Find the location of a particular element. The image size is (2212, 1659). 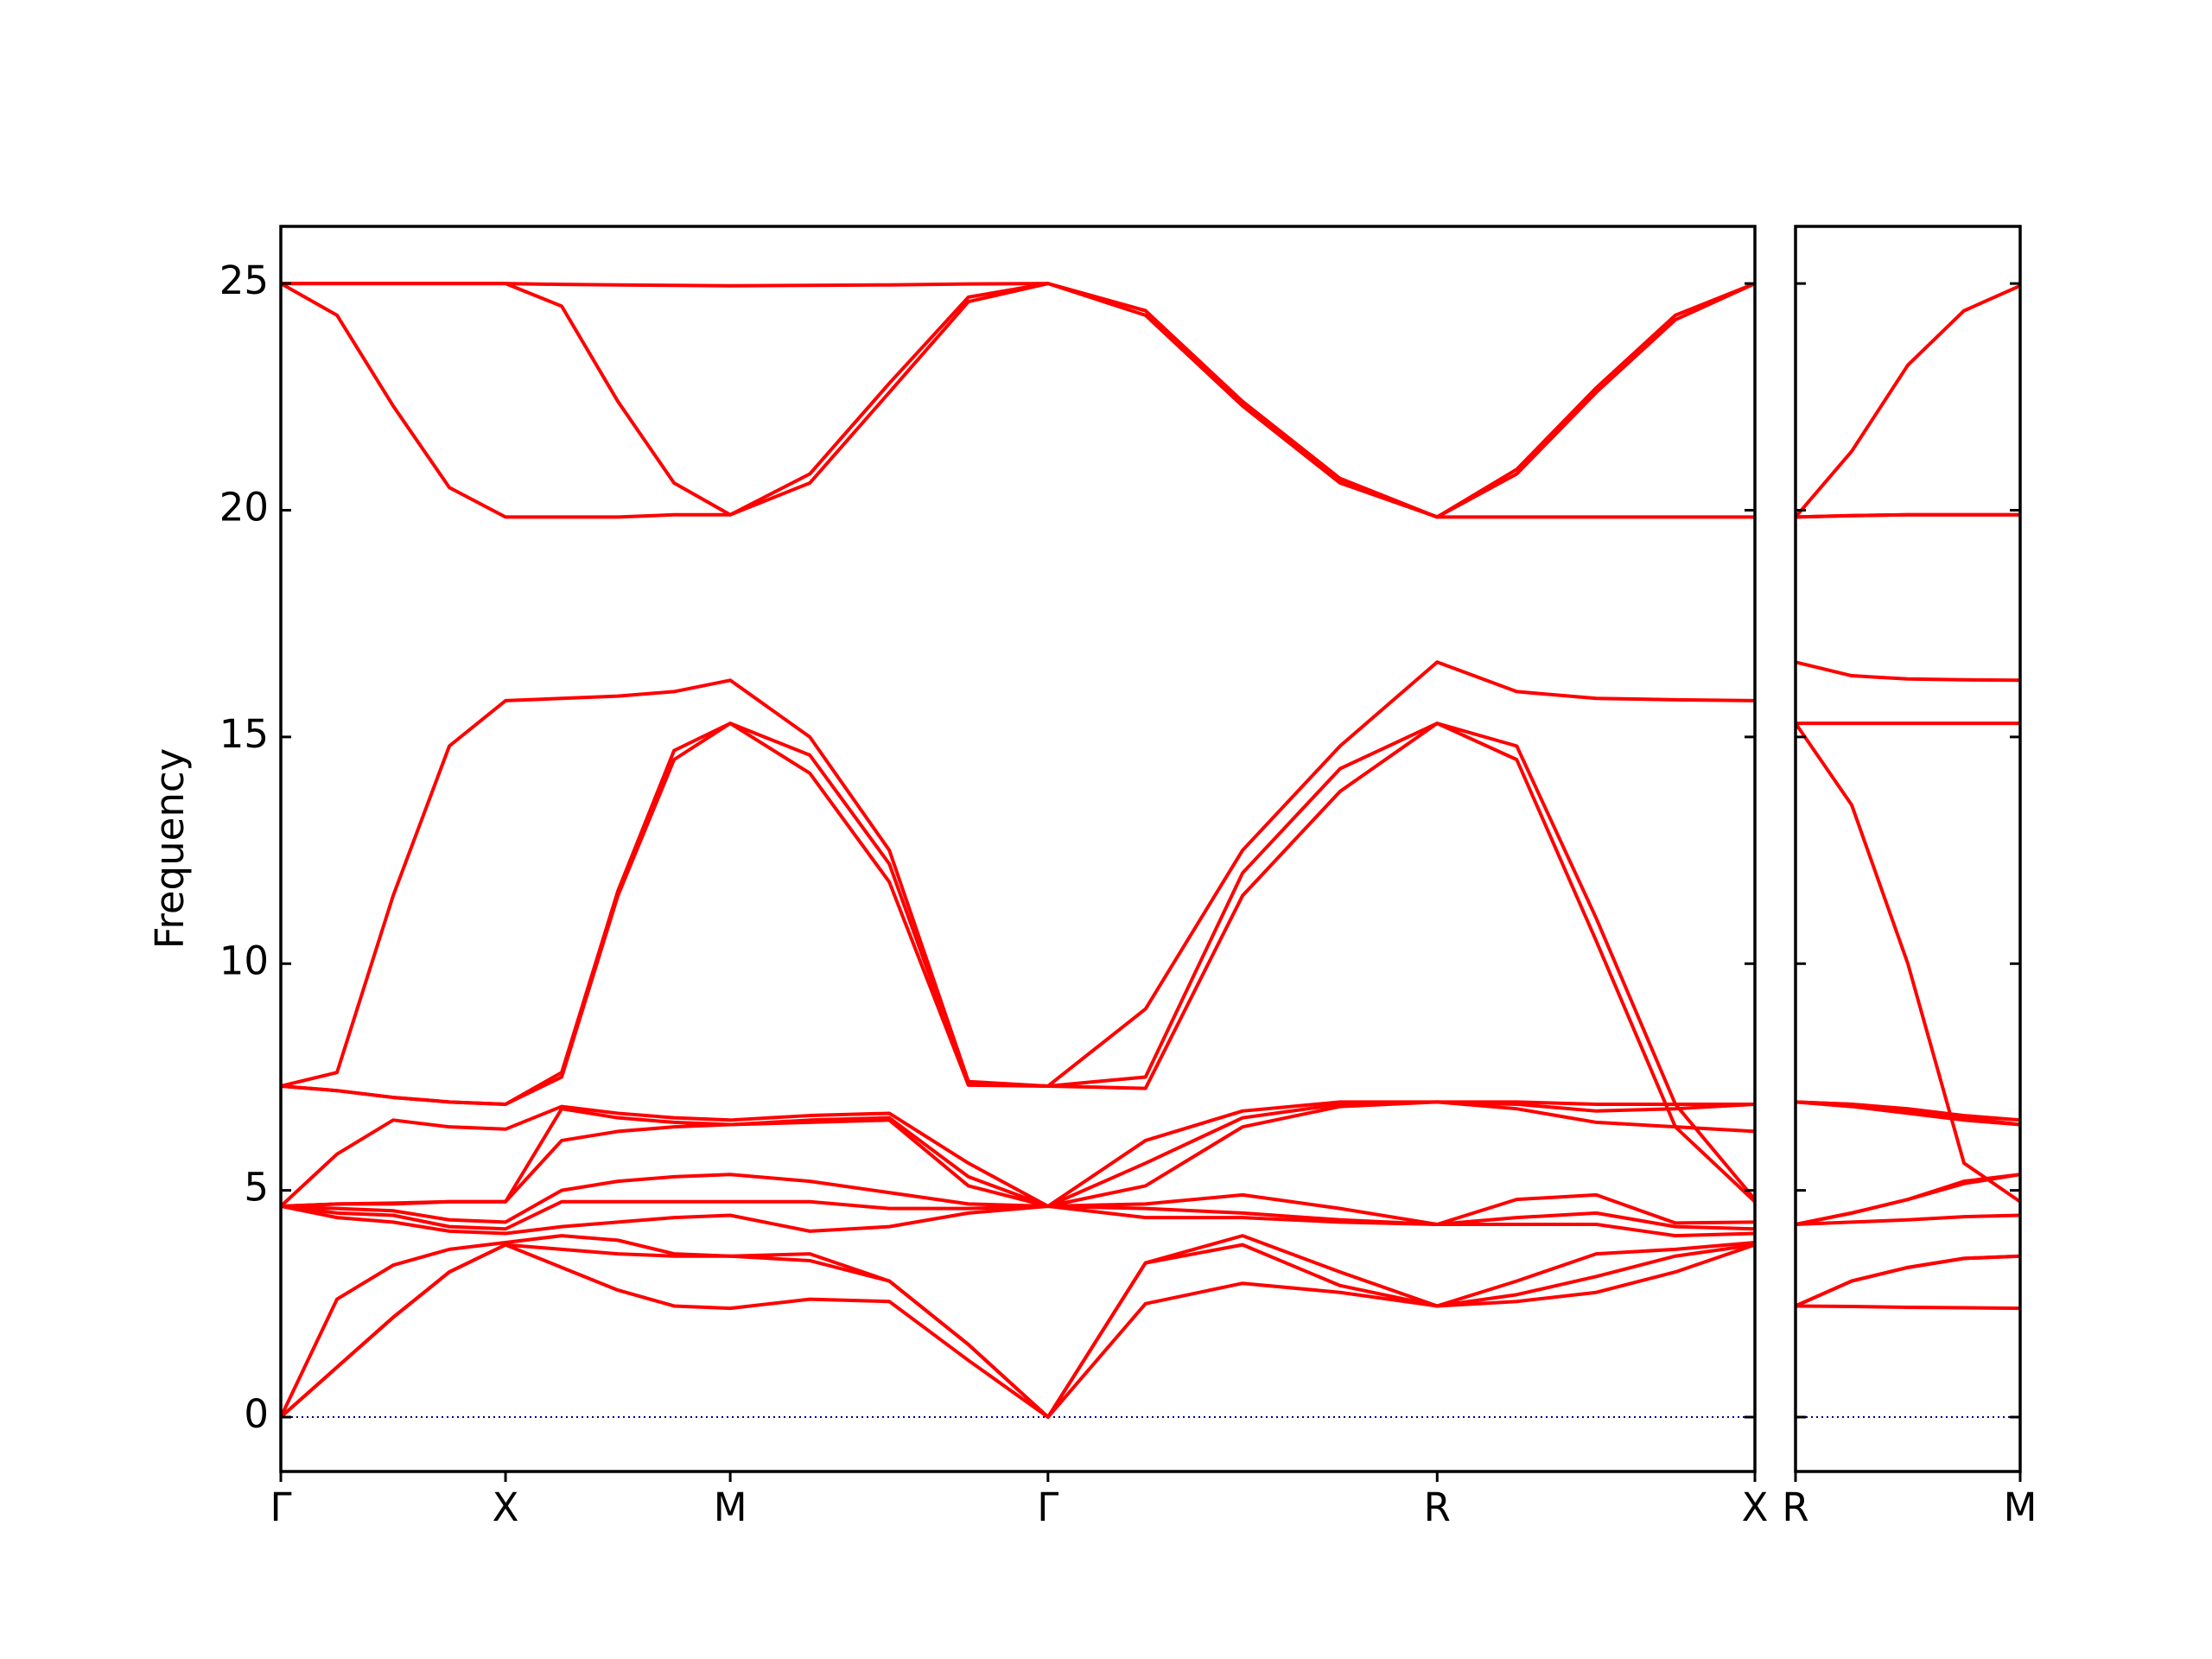

y-tick-label: 20 is located at coordinates (244, 508).